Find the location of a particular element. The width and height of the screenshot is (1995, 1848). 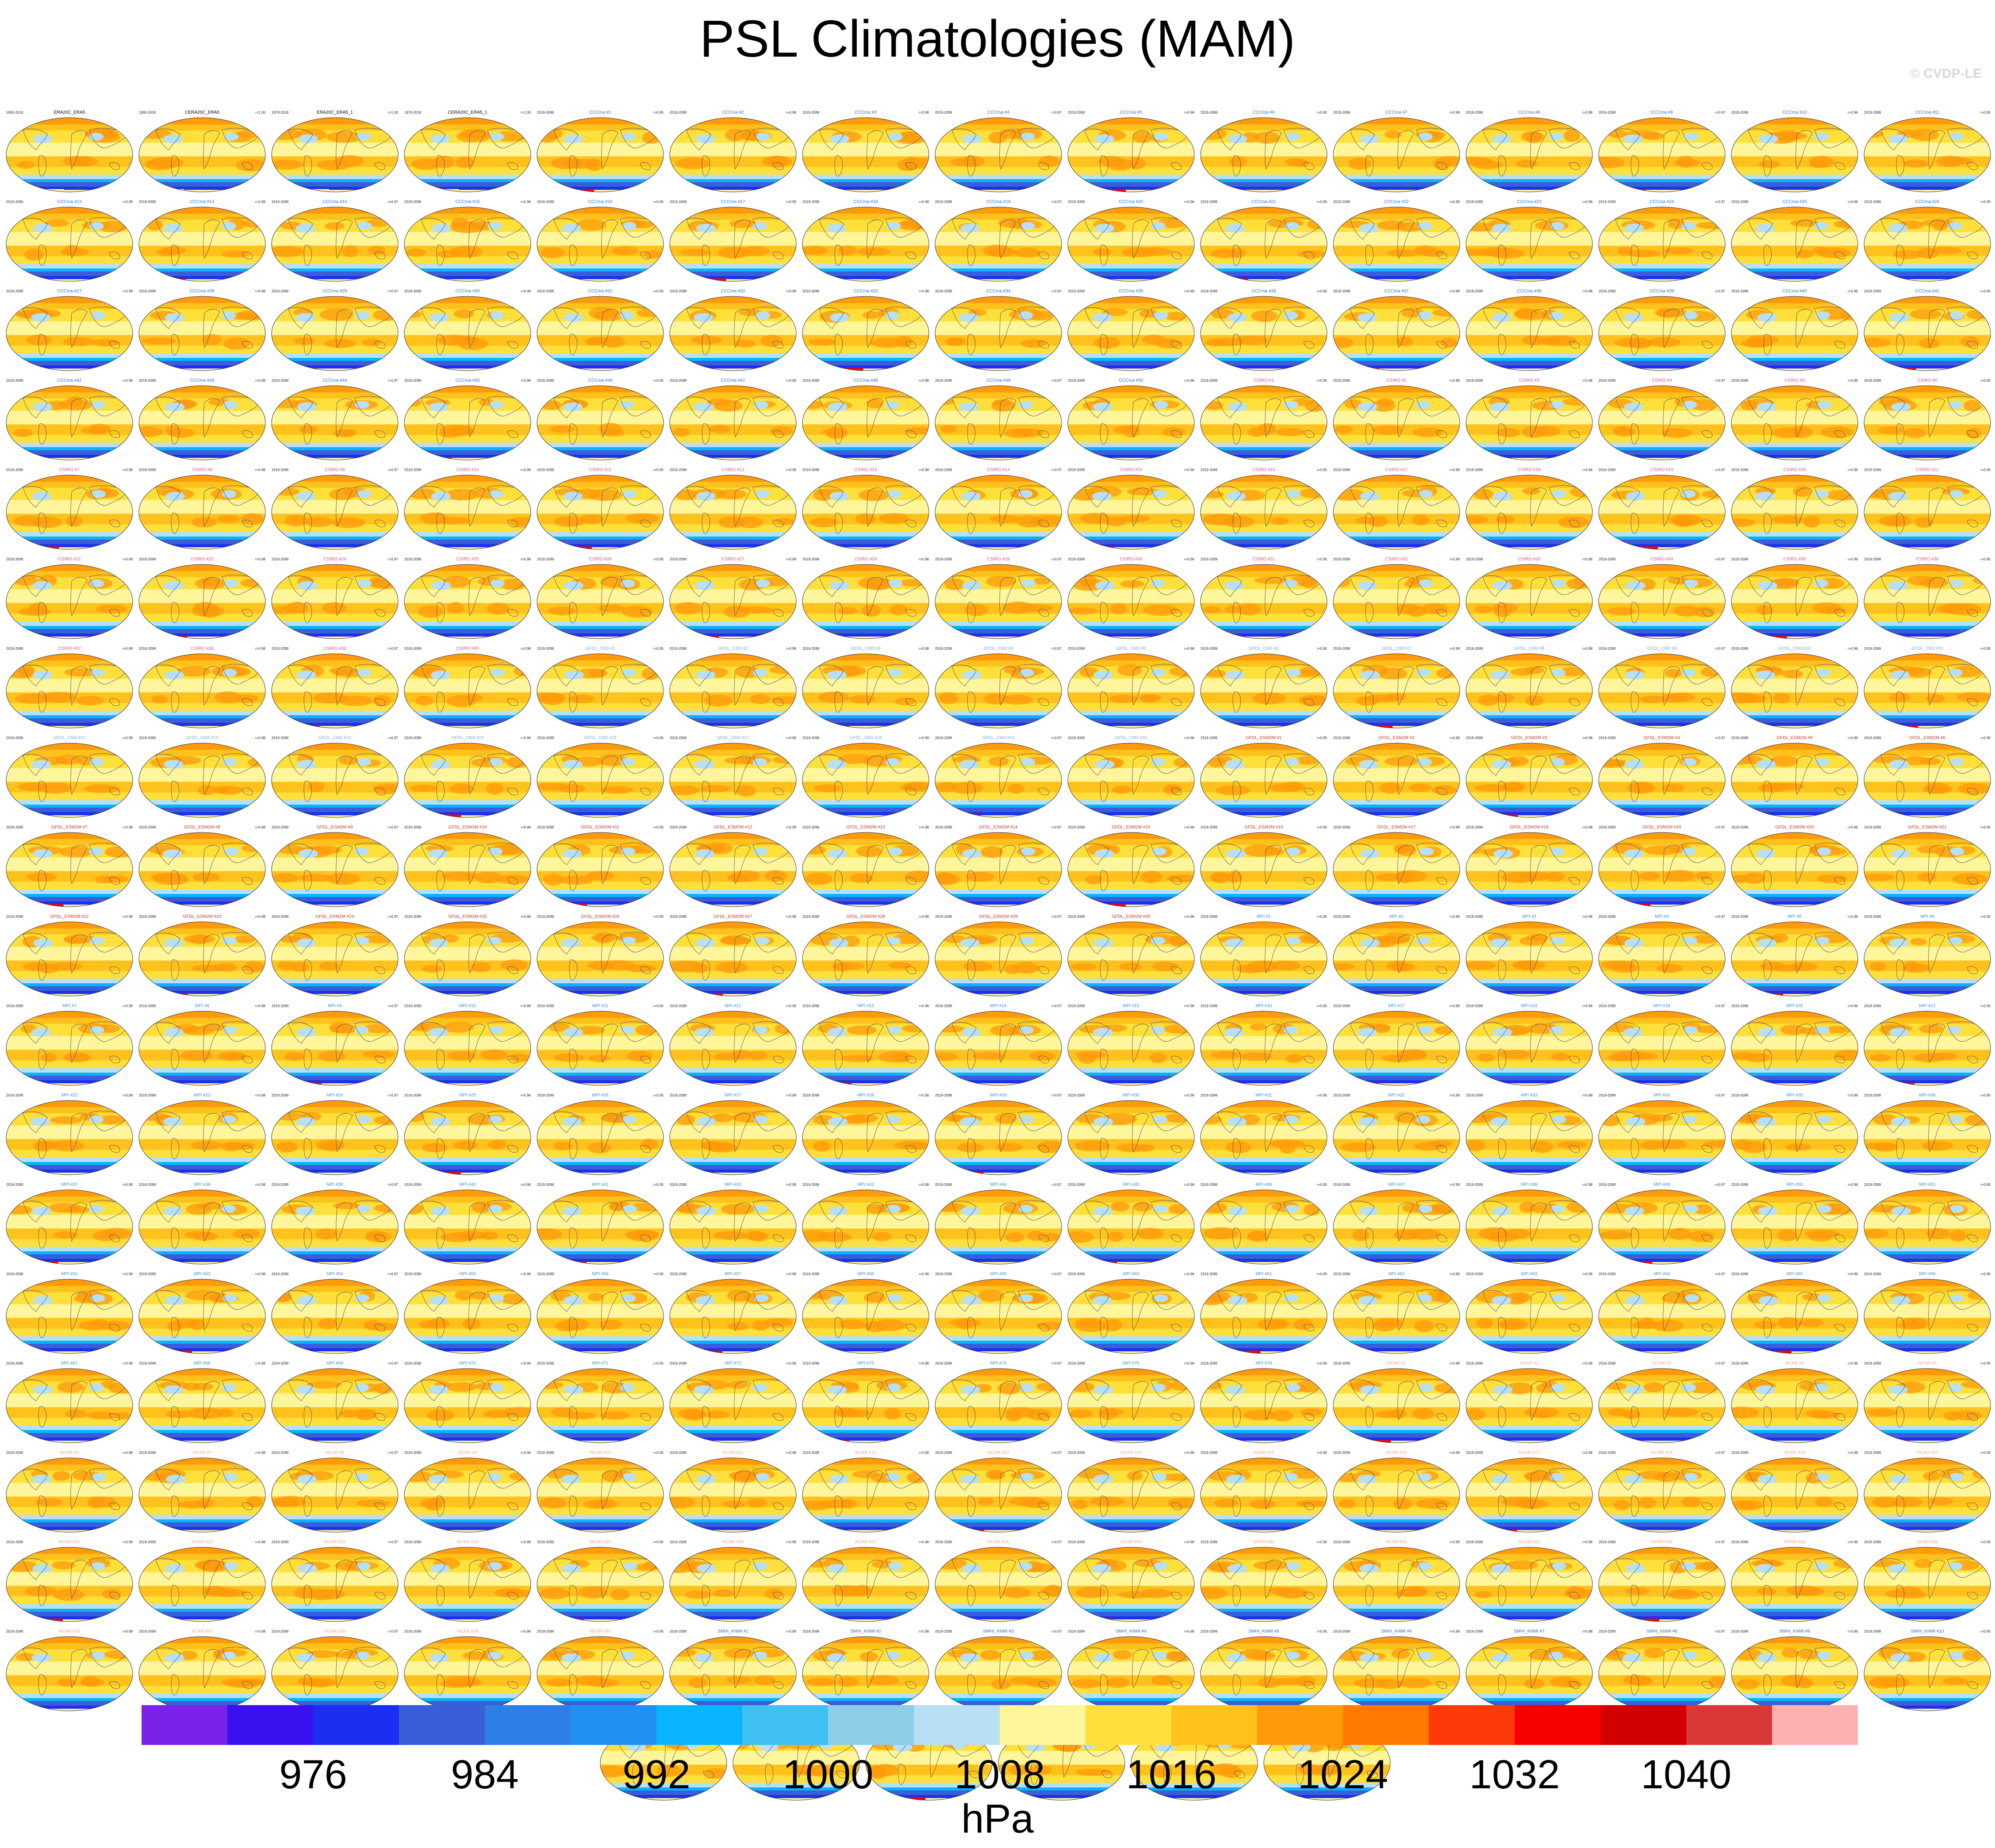

panel-header: 2019-2099 CCCma #36 r=0.95 is located at coordinates (1264, 291).